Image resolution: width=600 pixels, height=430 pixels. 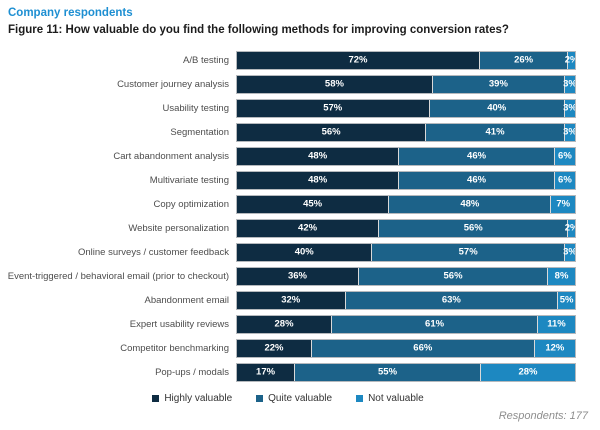 I want to click on segment-value: 36%, so click(x=297, y=276).